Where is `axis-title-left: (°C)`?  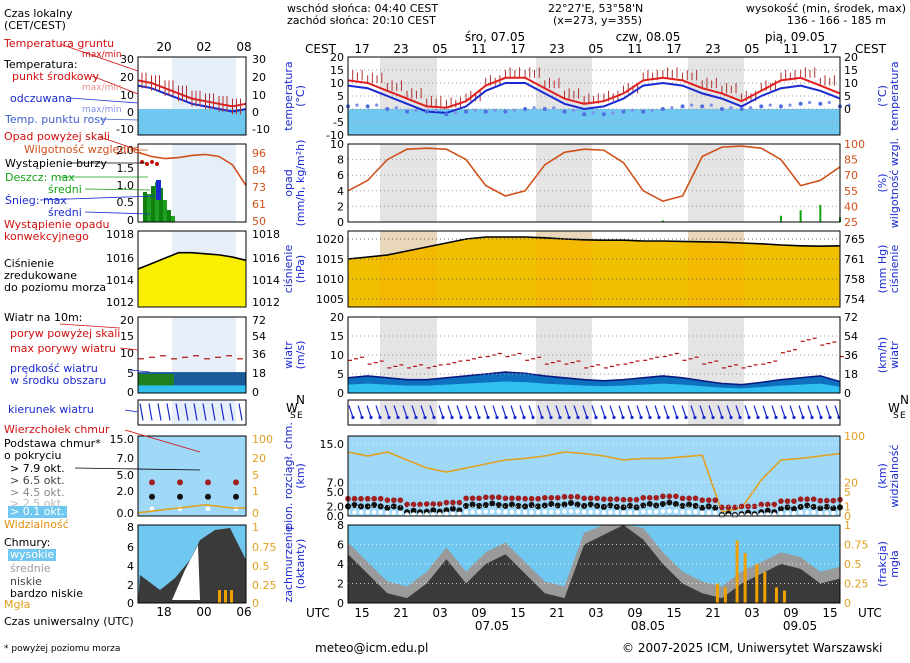 axis-title-left: (°C) is located at coordinates (300, 96).